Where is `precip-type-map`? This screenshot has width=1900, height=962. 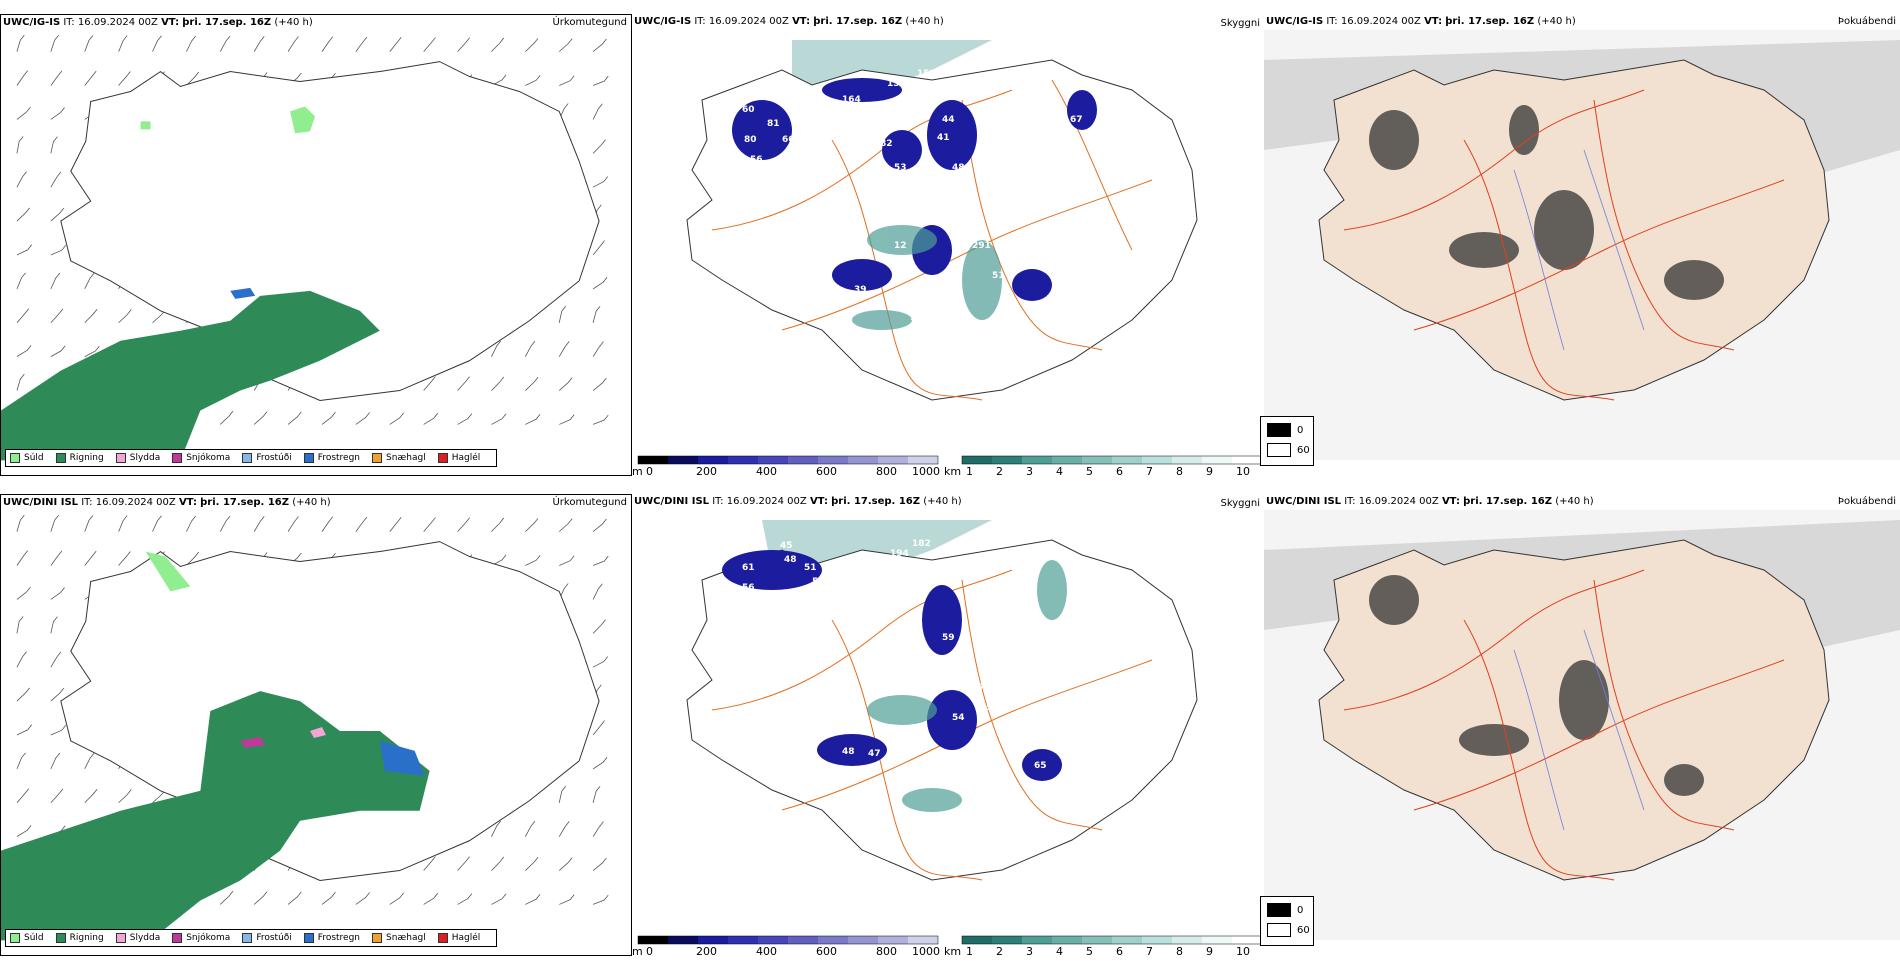 precip-type-map is located at coordinates (305, 247).